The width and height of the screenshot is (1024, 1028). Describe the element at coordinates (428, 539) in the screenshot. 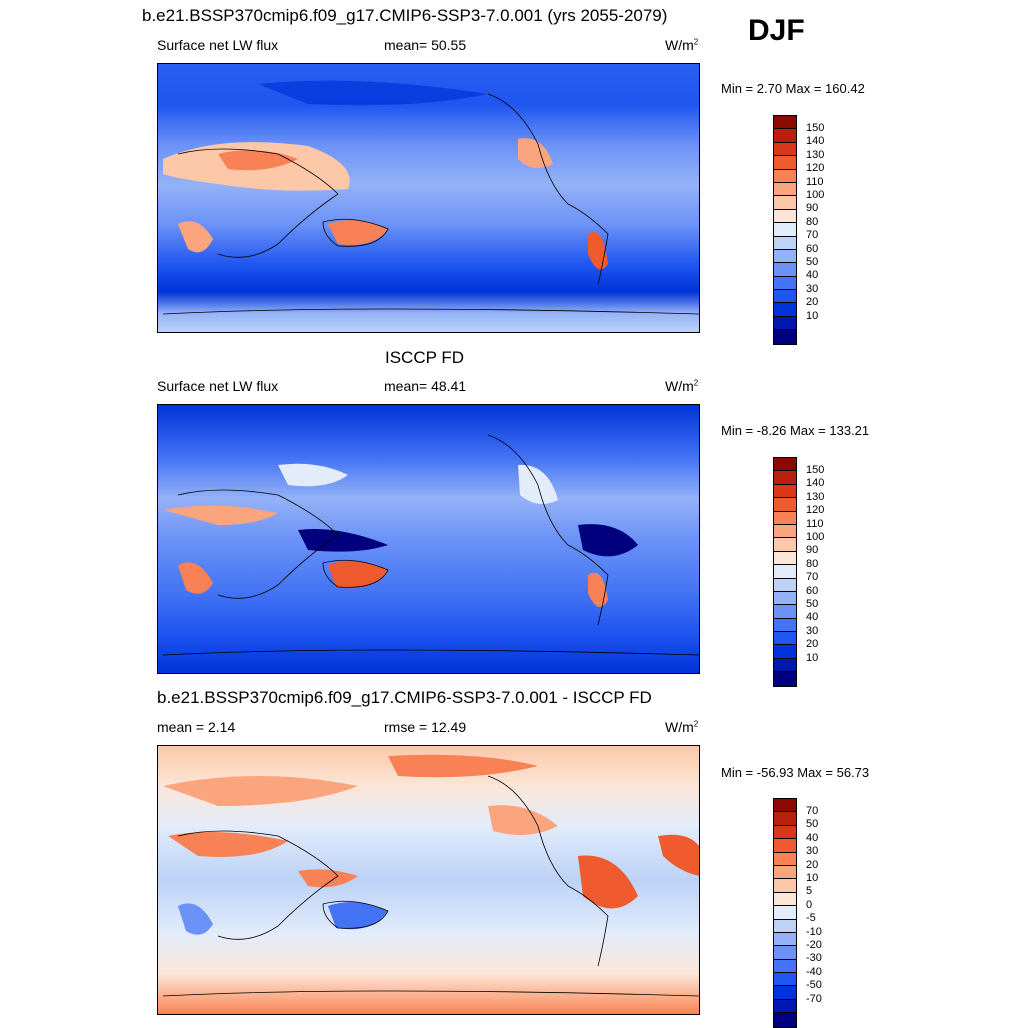

I see `panel2-map` at that location.